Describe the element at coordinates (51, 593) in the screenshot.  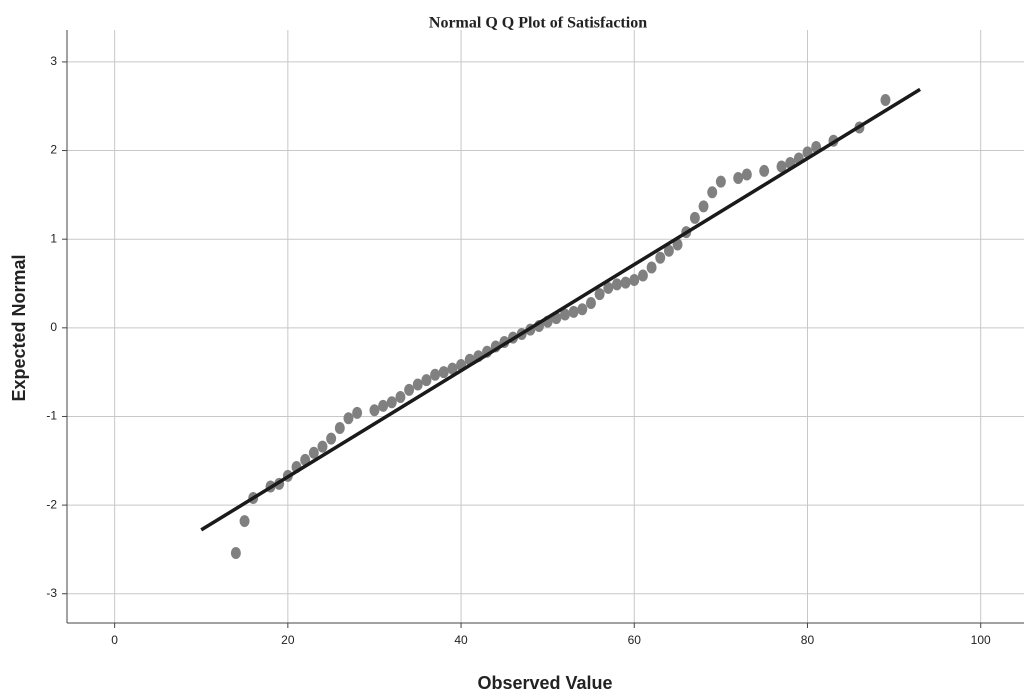
I see `y-tick-label: -3` at that location.